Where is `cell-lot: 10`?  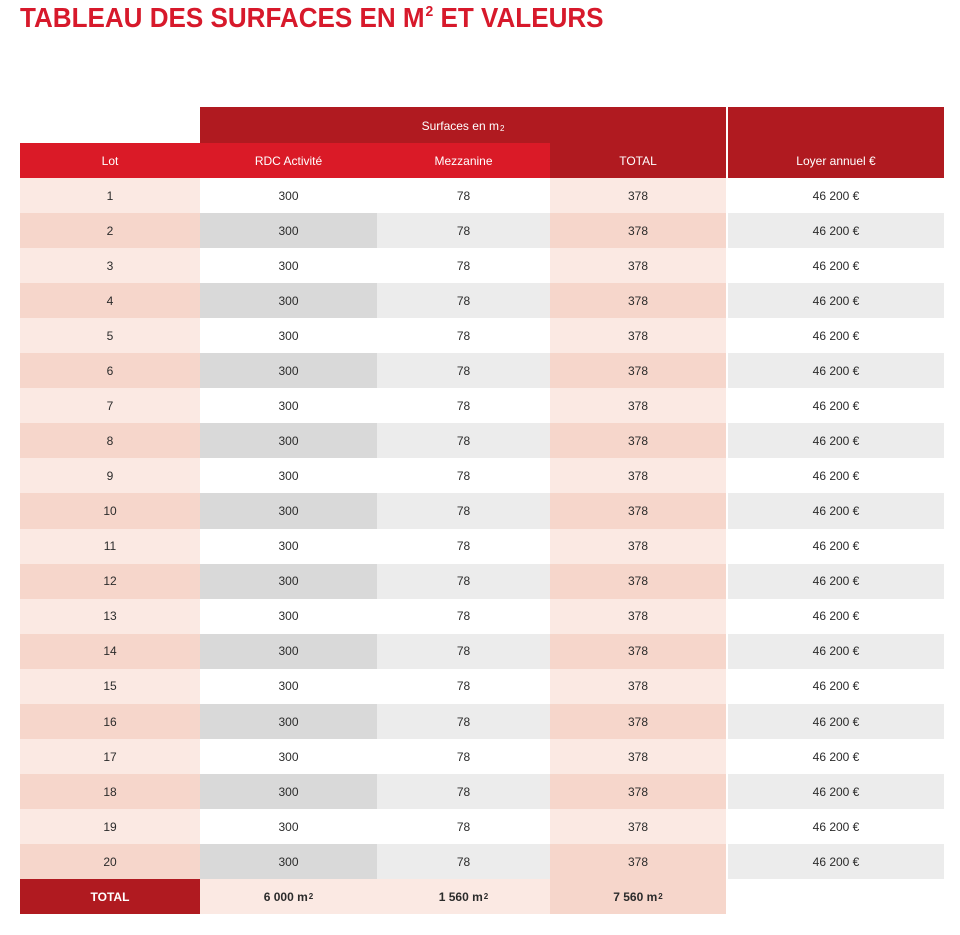
cell-lot: 10 is located at coordinates (110, 511).